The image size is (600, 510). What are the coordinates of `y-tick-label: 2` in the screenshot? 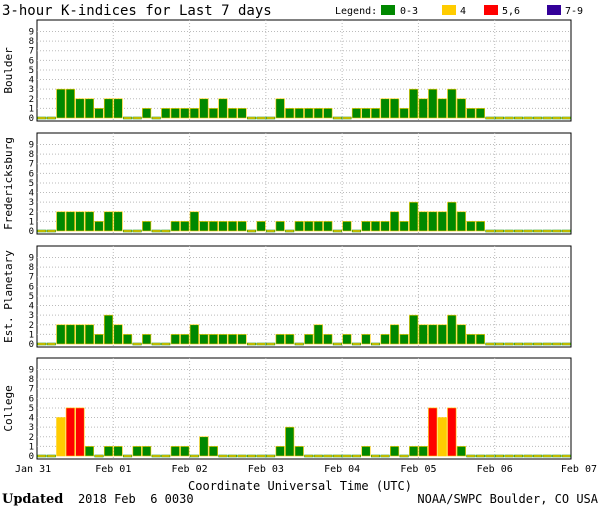 It's located at (31, 326).